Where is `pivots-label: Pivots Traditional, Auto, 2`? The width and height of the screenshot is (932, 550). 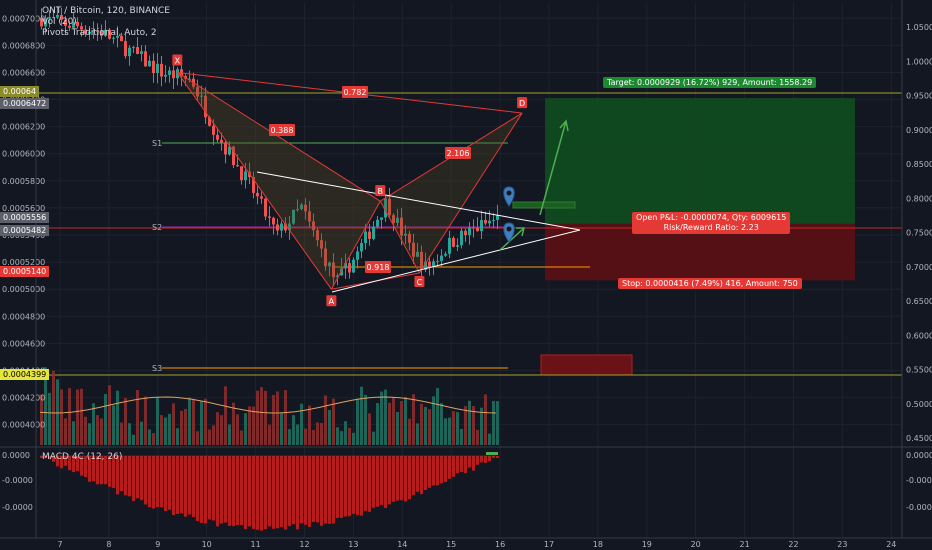 pivots-label: Pivots Traditional, Auto, 2 is located at coordinates (99, 33).